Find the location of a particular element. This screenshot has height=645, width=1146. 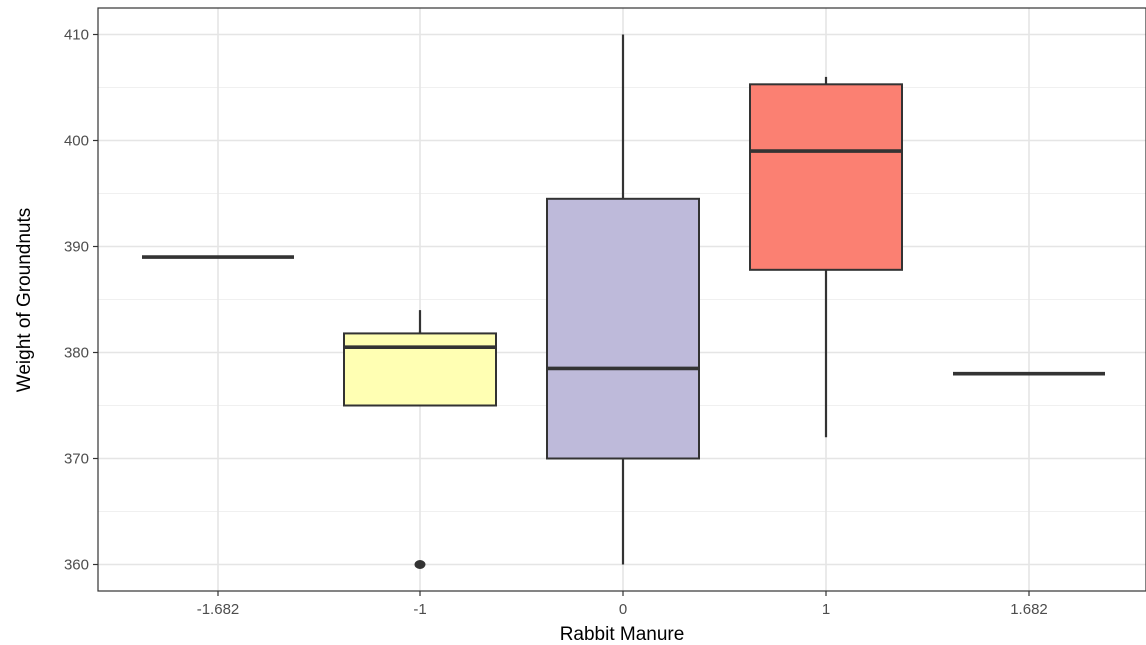

x-axis: -1.682 -1 0 1 1.682 is located at coordinates (622, 604).